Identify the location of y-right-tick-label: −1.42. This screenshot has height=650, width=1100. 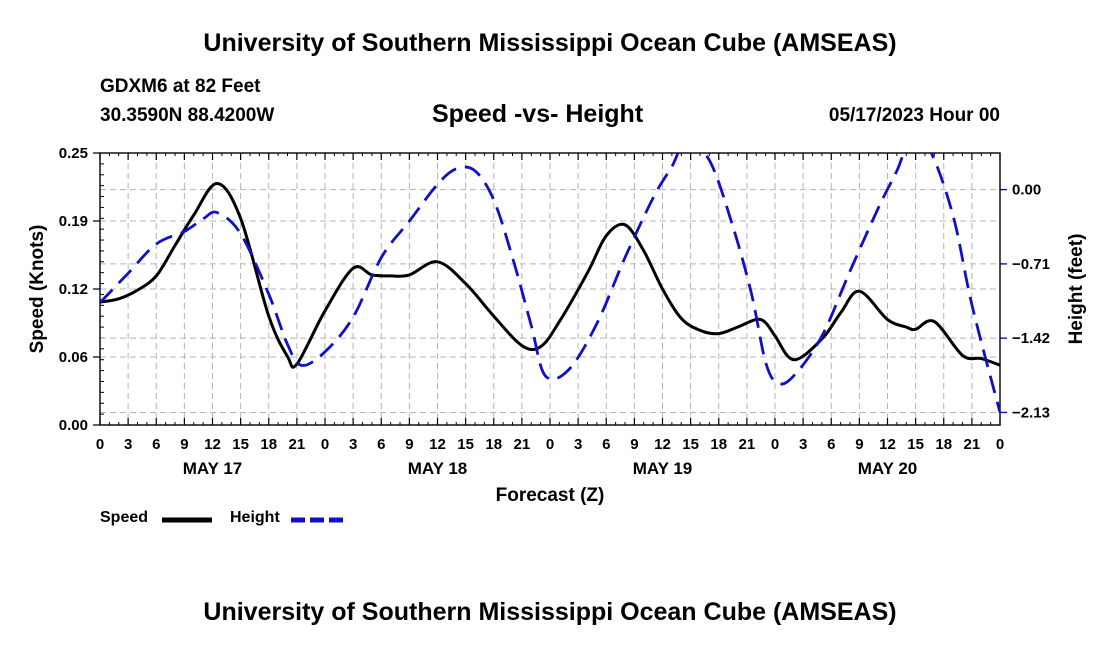
(1031, 338).